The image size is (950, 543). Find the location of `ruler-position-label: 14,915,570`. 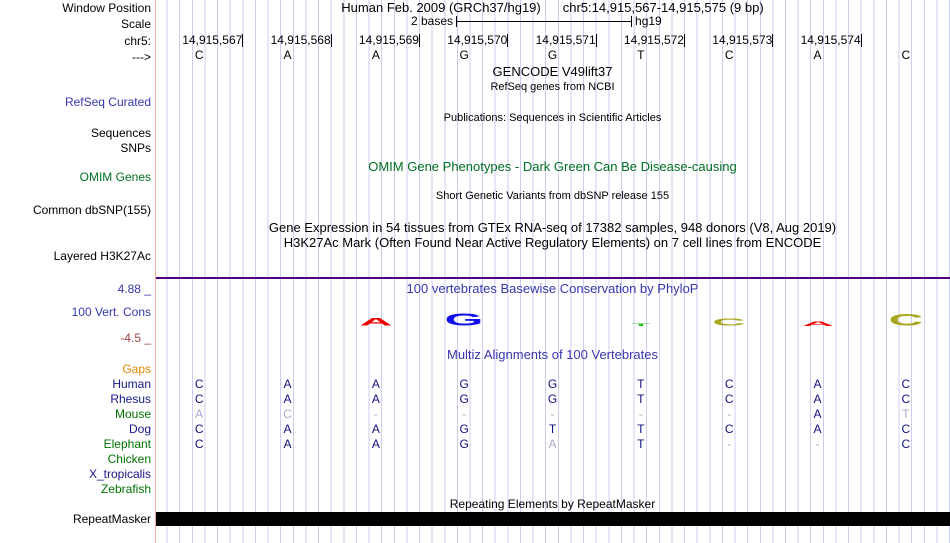

ruler-position-label: 14,915,570 is located at coordinates (464, 40).